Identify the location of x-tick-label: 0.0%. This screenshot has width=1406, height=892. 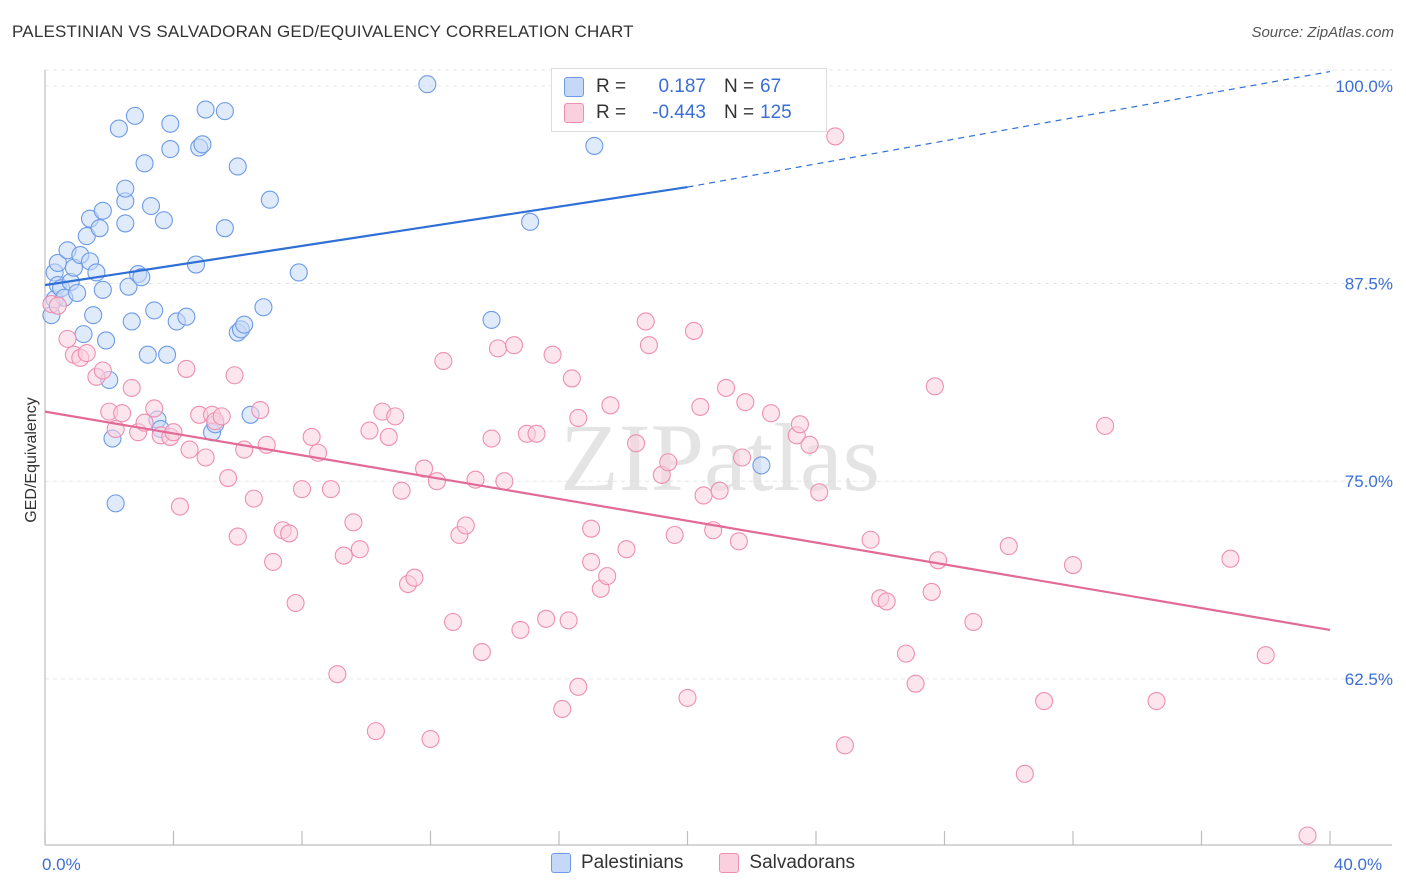
(61, 864).